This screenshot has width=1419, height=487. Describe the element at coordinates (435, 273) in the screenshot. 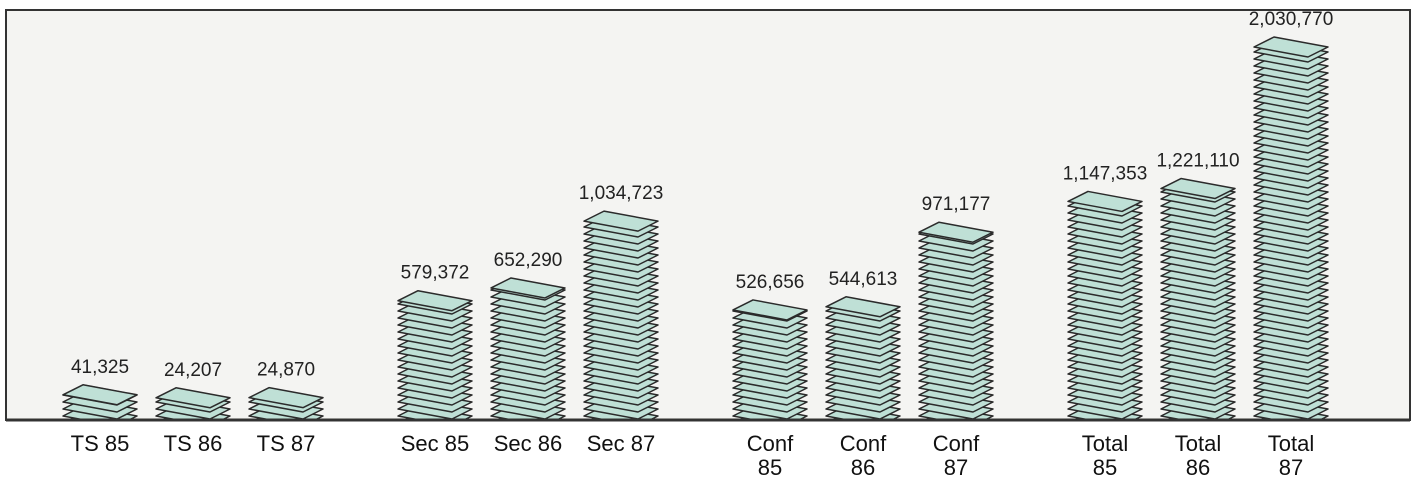

I see `value-label: 579,372` at that location.